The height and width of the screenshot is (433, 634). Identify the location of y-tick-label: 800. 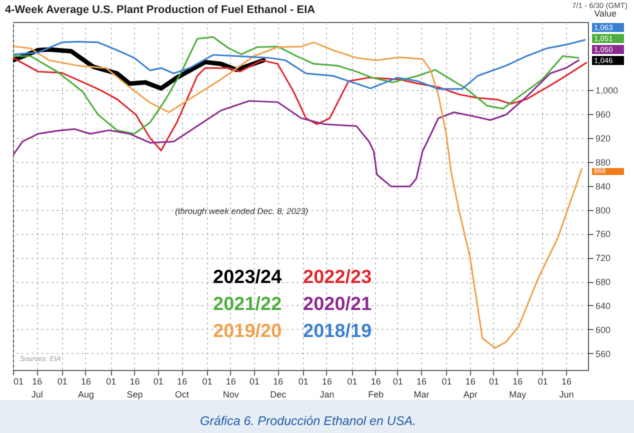
(603, 210).